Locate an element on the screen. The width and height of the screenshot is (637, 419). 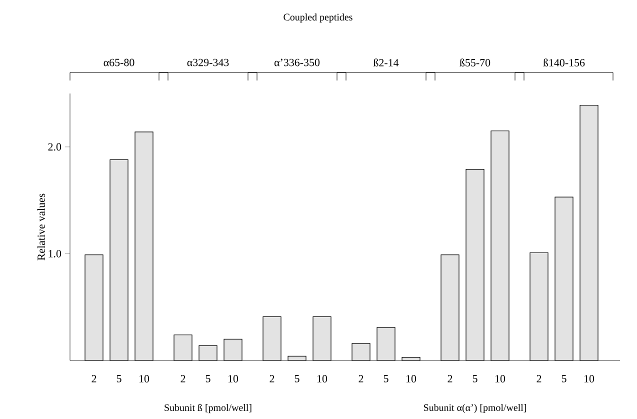
text: Subunit ß [pmol/well] is located at coordinates (208, 409).